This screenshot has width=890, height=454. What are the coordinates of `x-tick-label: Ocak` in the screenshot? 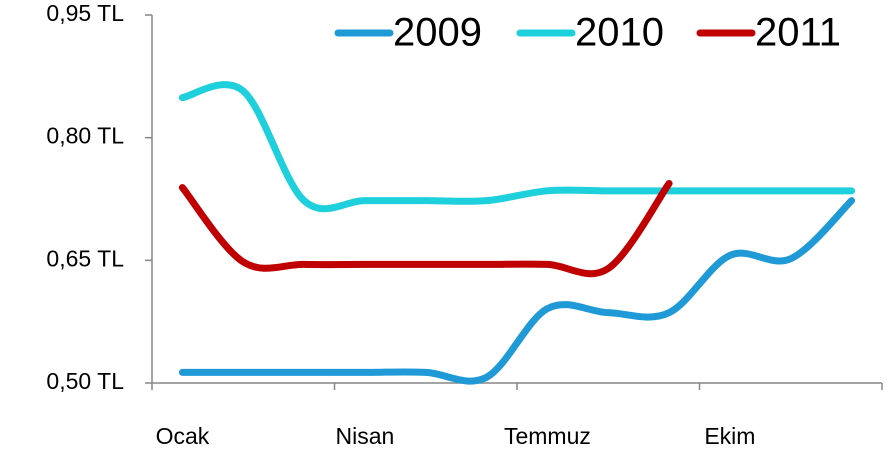 It's located at (183, 436).